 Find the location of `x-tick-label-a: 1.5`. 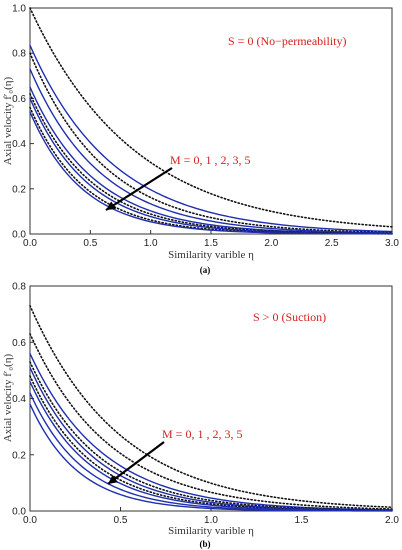

x-tick-label-a: 1.5 is located at coordinates (211, 243).